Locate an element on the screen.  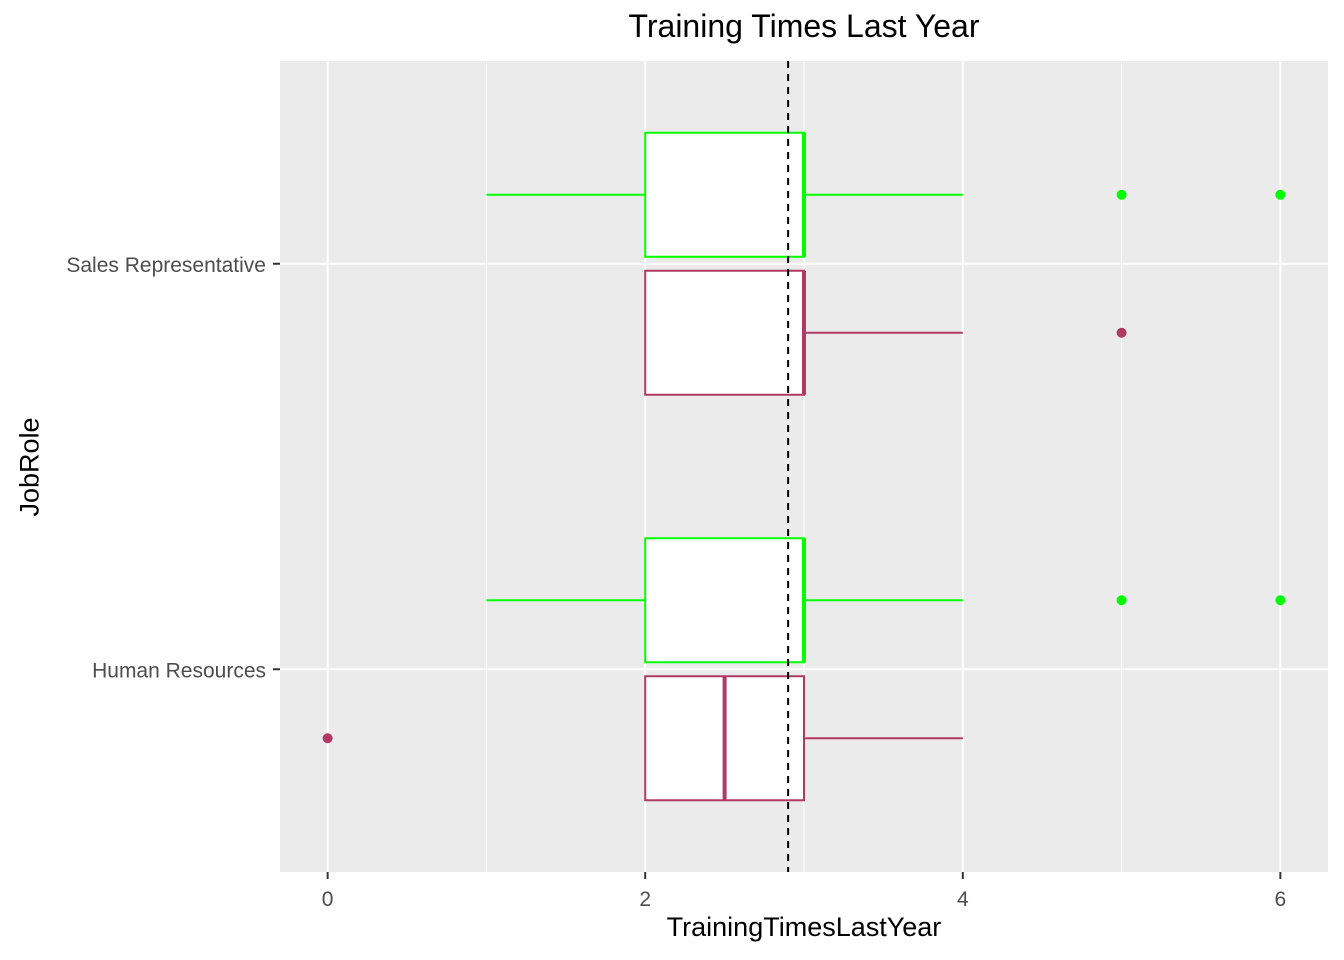
chart-title: Training Times Last Year is located at coordinates (804, 26).